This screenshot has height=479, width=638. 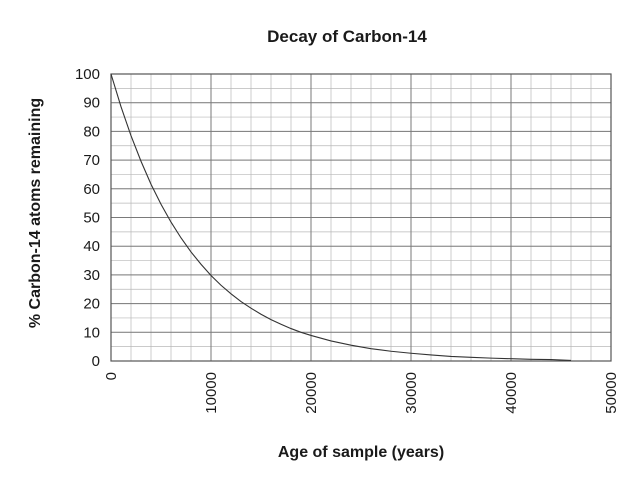 I want to click on y-tick-label: 90, so click(x=91, y=103).